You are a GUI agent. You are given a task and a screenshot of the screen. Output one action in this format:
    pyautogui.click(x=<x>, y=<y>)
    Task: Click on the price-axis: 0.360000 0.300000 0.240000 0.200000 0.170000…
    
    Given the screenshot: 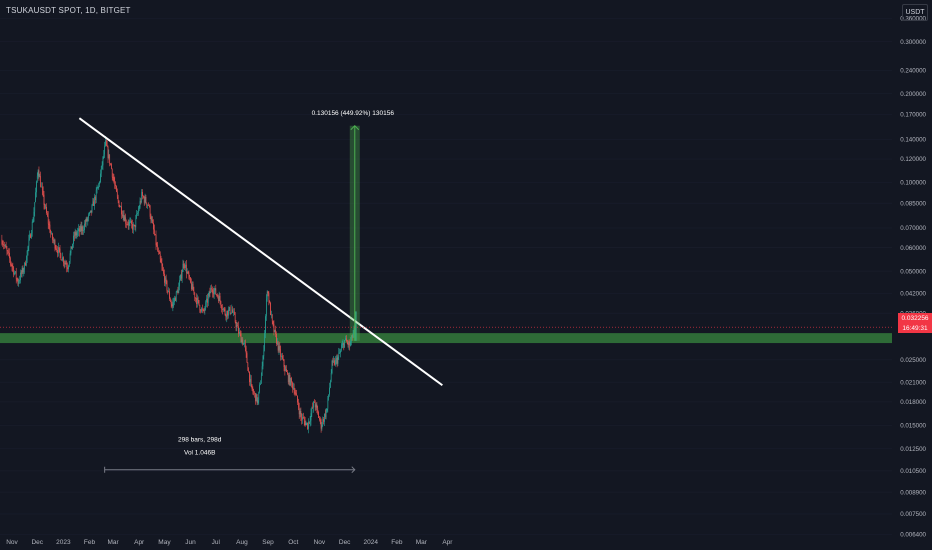 What is the action you would take?
    pyautogui.click(x=913, y=277)
    